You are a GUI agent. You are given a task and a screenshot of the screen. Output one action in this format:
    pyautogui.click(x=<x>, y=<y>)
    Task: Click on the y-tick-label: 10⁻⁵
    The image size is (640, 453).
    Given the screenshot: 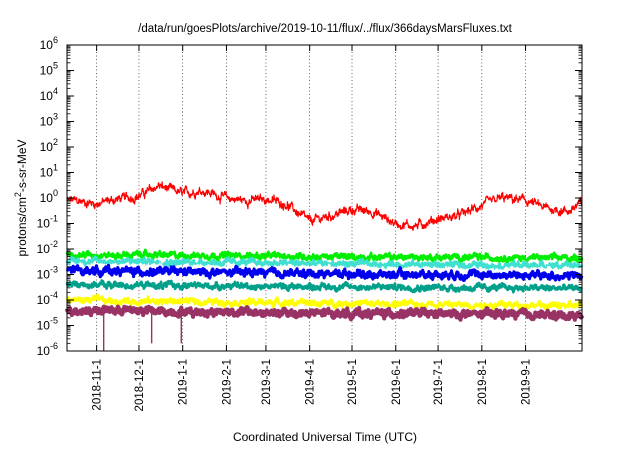 What is the action you would take?
    pyautogui.click(x=47, y=324)
    